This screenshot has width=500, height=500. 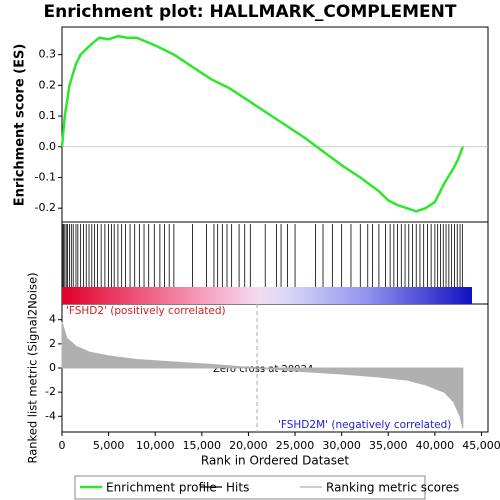 What do you see at coordinates (20, 125) in the screenshot?
I see `es-axis-label: Enrichment score (ES)` at bounding box center [20, 125].